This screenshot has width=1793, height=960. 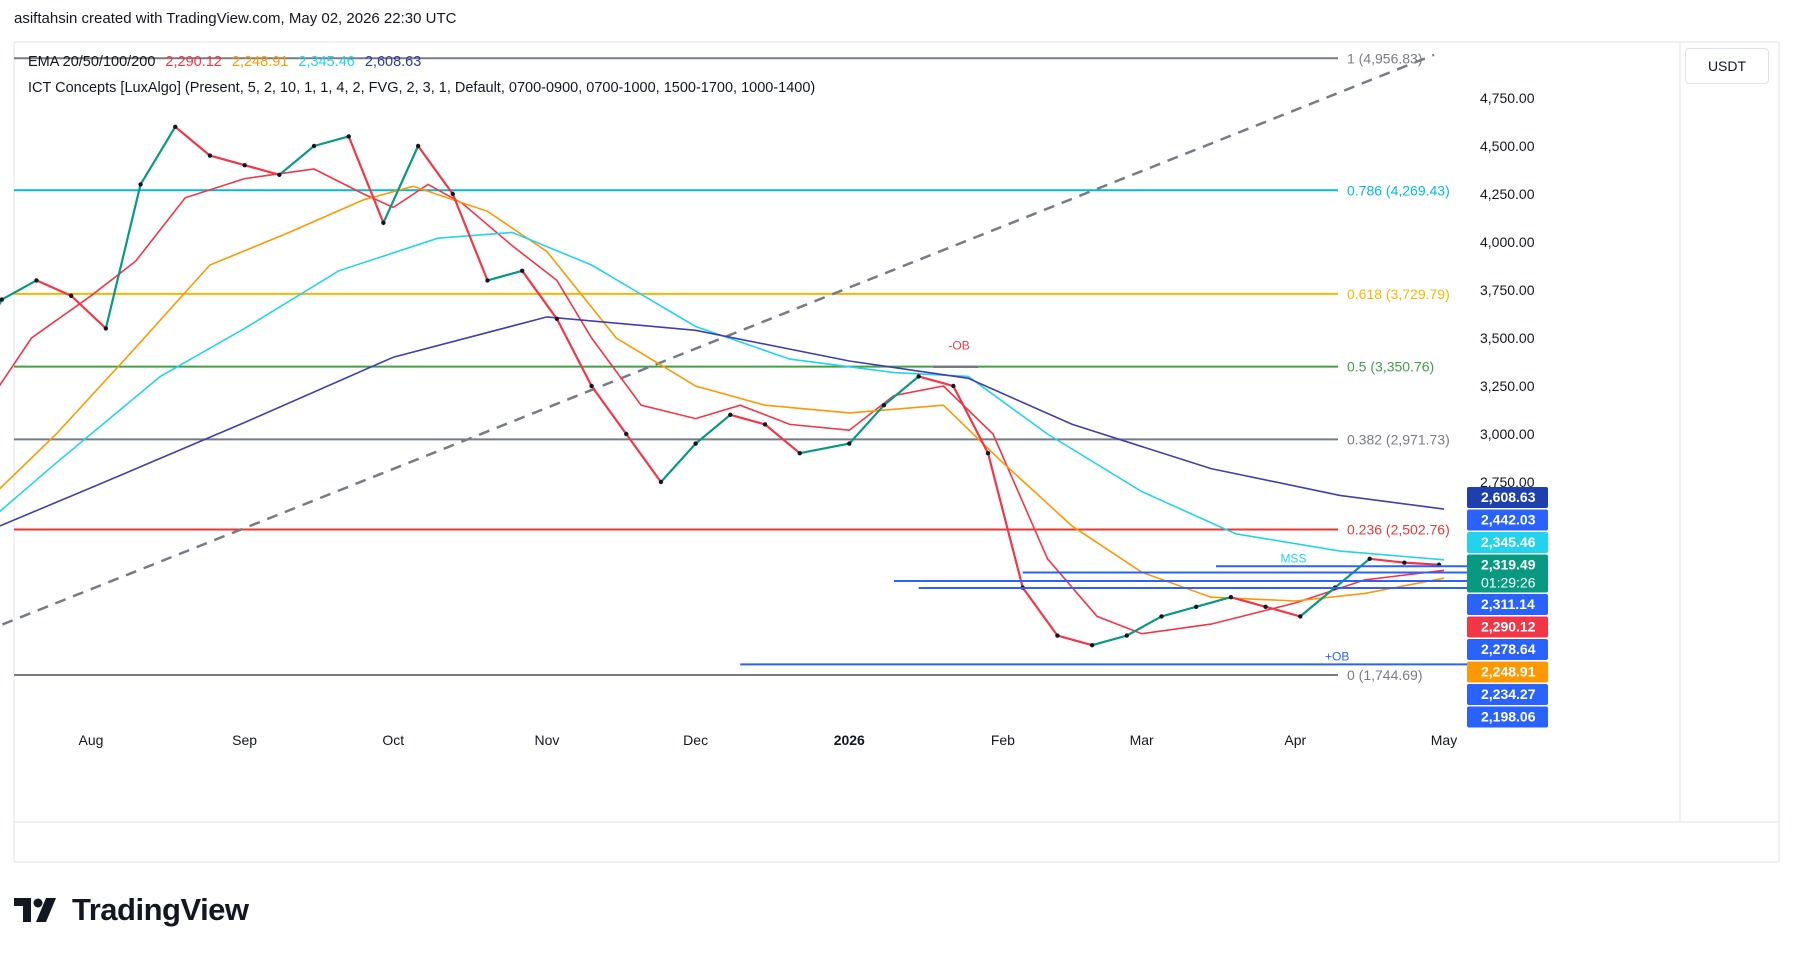 I want to click on time-axis-tick: Aug, so click(x=91, y=740).